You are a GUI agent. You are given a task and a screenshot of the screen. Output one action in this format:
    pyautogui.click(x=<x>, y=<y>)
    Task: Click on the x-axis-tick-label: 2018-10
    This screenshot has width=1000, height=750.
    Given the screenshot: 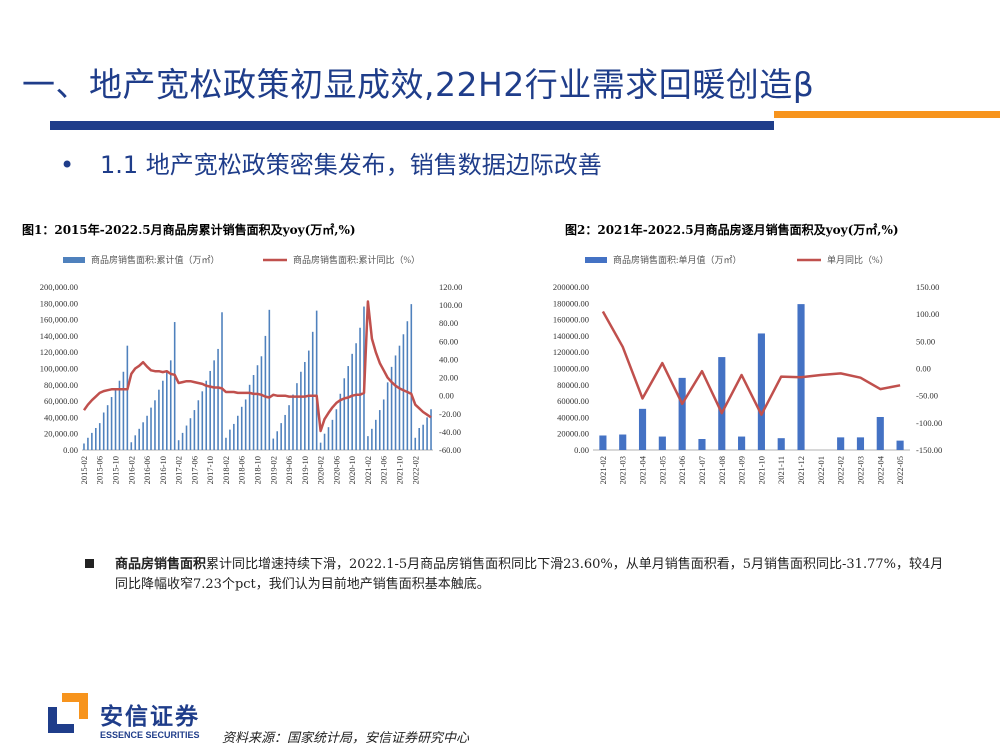 What is the action you would take?
    pyautogui.click(x=258, y=470)
    